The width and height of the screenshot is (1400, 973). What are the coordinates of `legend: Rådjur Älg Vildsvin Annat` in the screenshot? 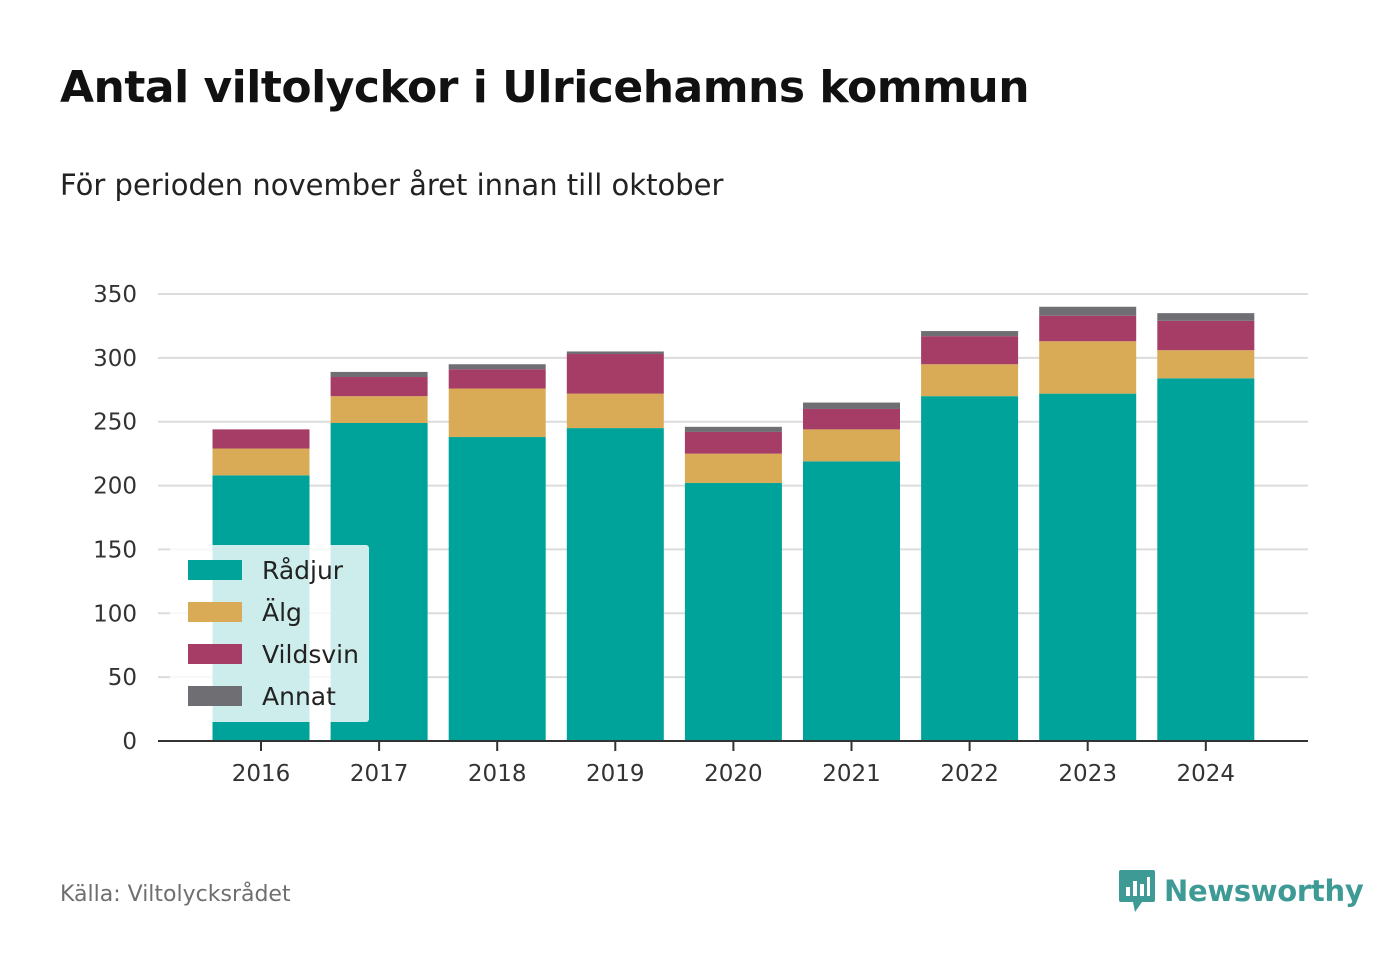 It's located at (269, 633).